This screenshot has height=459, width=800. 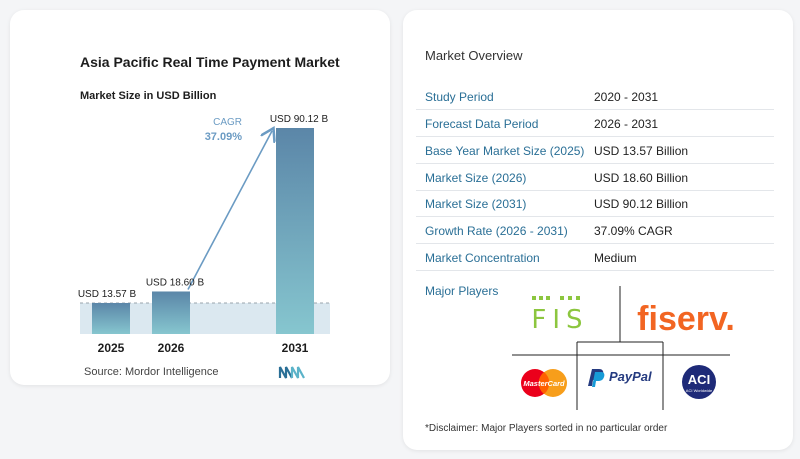 What do you see at coordinates (474, 55) in the screenshot?
I see `overview-title: Market Overview` at bounding box center [474, 55].